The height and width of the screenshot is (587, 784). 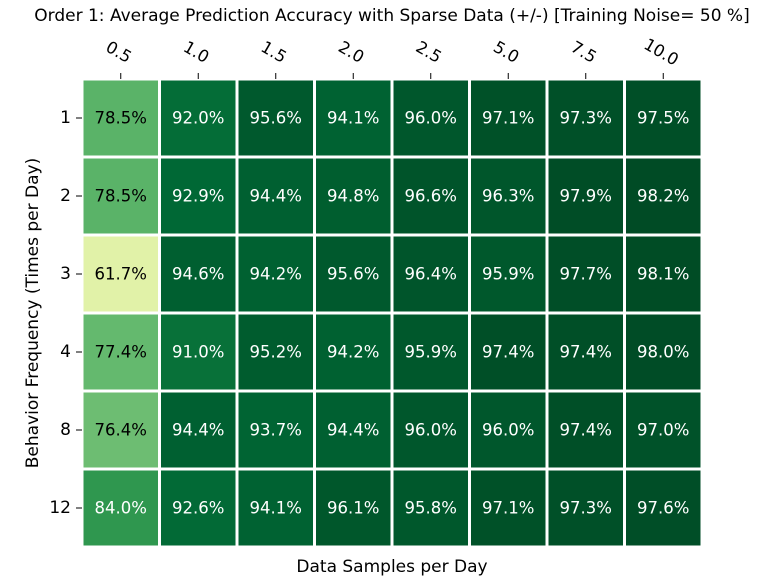 I want to click on cell-value-label: 93.7%, so click(x=276, y=430).